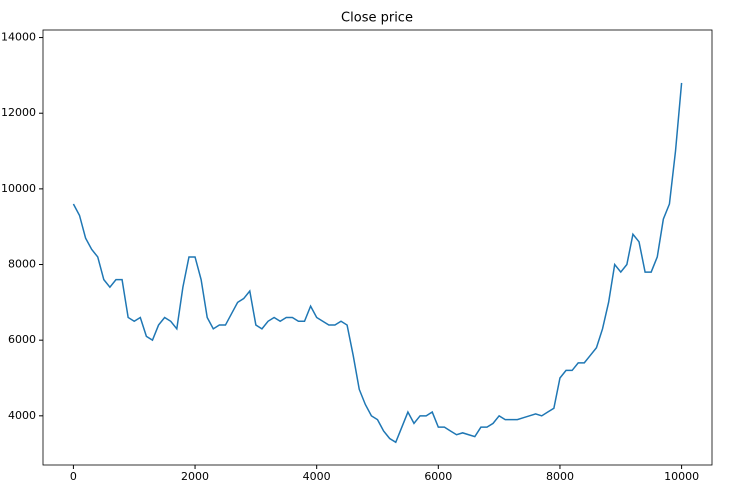  I want to click on x-tick-label: 4000, so click(317, 476).